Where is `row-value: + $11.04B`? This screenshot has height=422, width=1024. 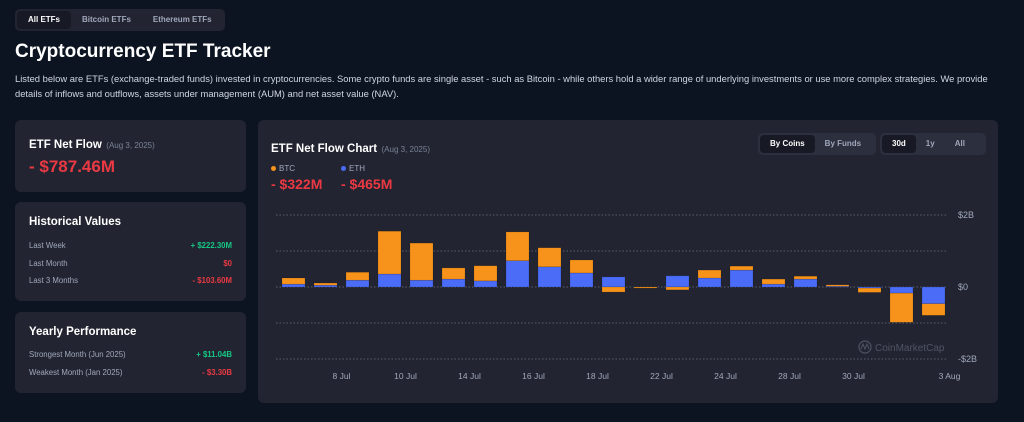 row-value: + $11.04B is located at coordinates (214, 355).